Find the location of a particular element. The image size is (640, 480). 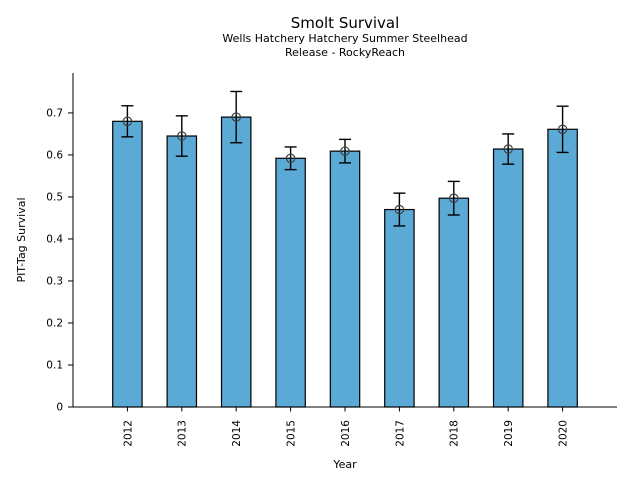

x-tick-label: 2018 is located at coordinates (455, 433).